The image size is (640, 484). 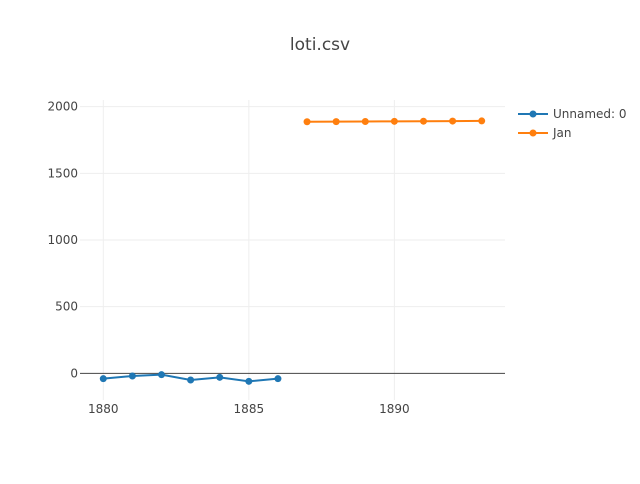 I want to click on x-tick-label: 1890, so click(x=394, y=409).